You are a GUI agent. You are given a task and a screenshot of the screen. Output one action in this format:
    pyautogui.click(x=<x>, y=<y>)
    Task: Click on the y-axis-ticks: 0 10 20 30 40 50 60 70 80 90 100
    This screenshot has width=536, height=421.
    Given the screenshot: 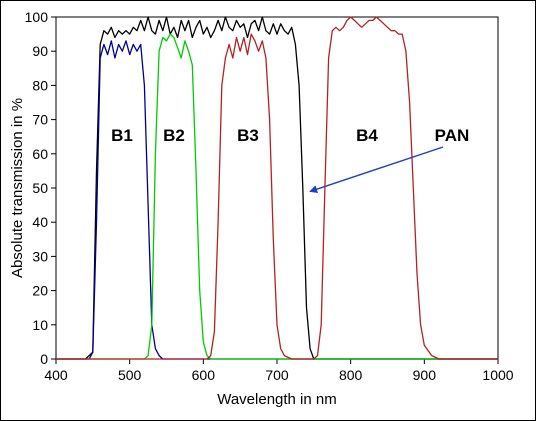 What is the action you would take?
    pyautogui.click(x=40, y=188)
    